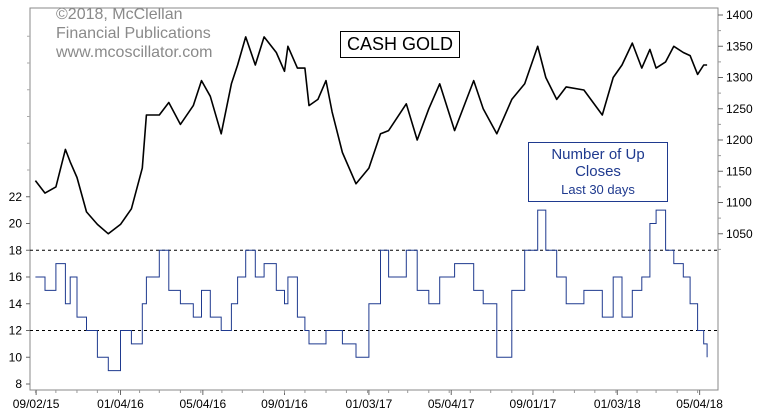  Describe the element at coordinates (16, 250) in the screenshot. I see `y-tick-label-left: 18` at that location.